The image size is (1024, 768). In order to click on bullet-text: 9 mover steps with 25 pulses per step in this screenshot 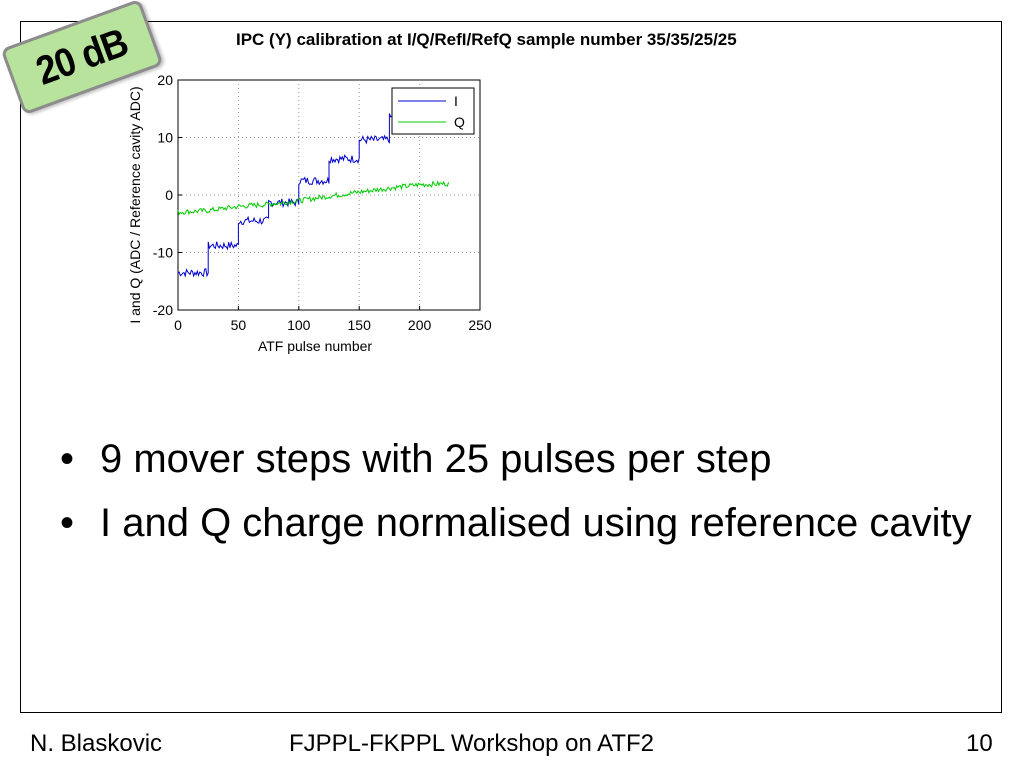, I will do `click(436, 459)`.